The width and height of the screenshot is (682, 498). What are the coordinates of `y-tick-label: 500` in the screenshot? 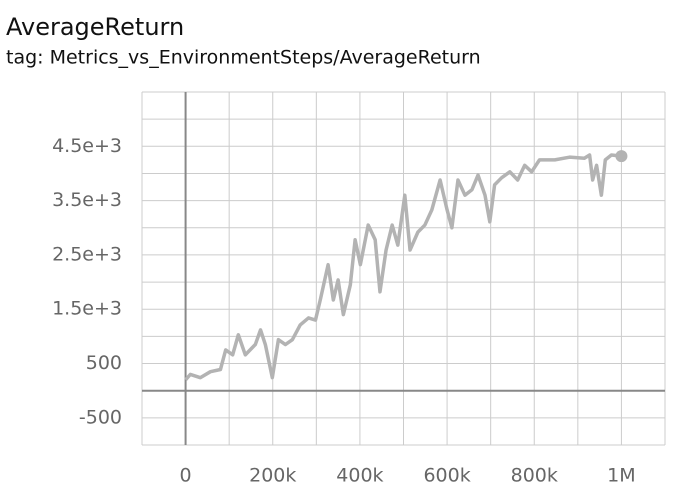 It's located at (104, 363).